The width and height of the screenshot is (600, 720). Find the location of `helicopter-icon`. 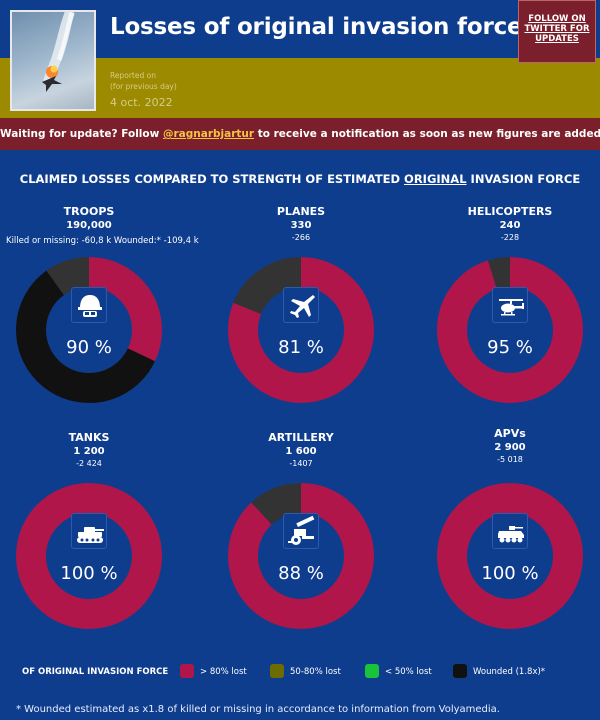

helicopter-icon is located at coordinates (510, 305).